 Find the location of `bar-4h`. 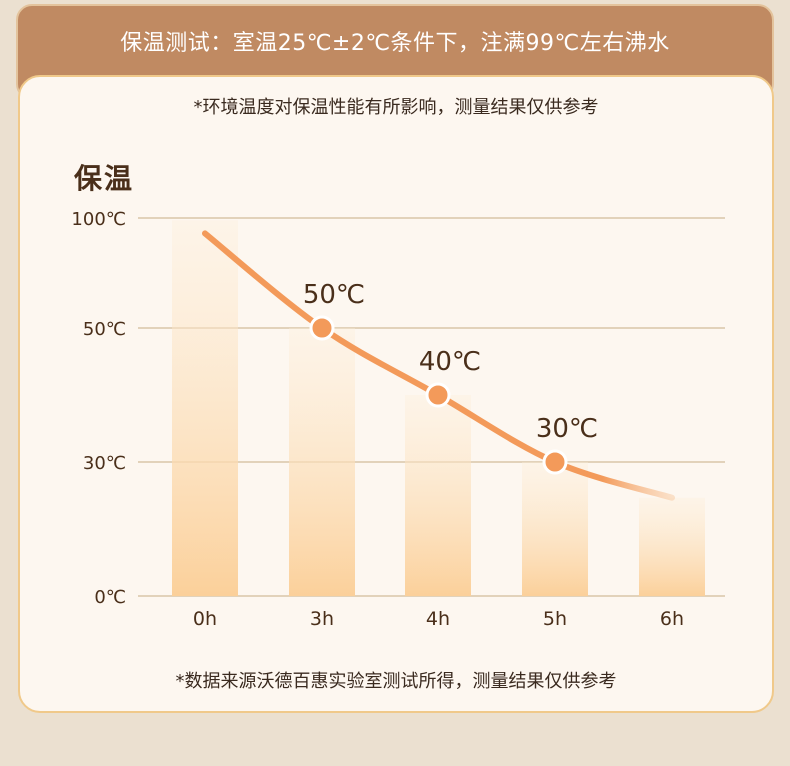

bar-4h is located at coordinates (438, 495).